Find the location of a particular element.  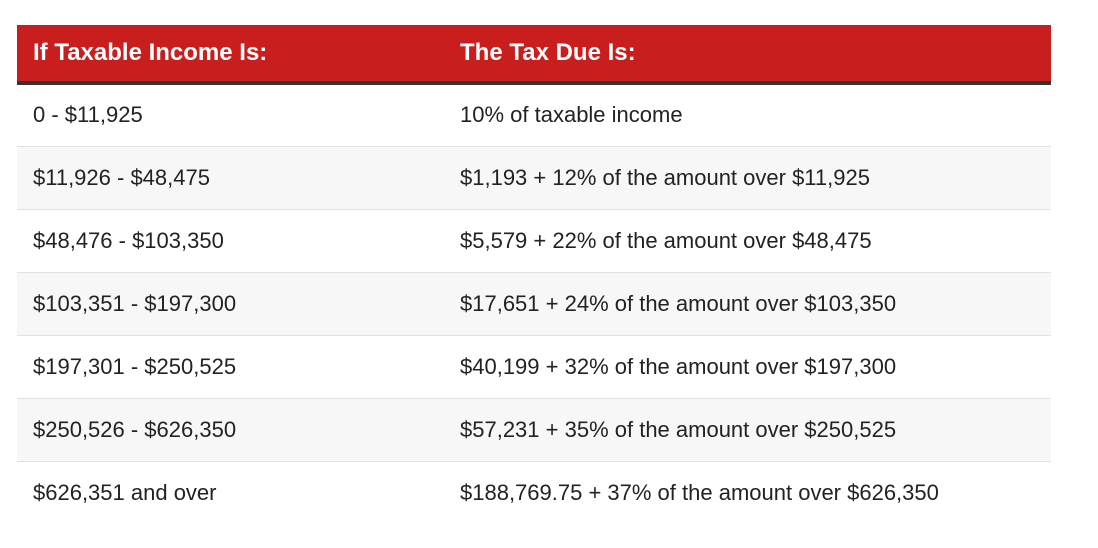

income-range-cell: $11,926 - $48,475 is located at coordinates (230, 178).